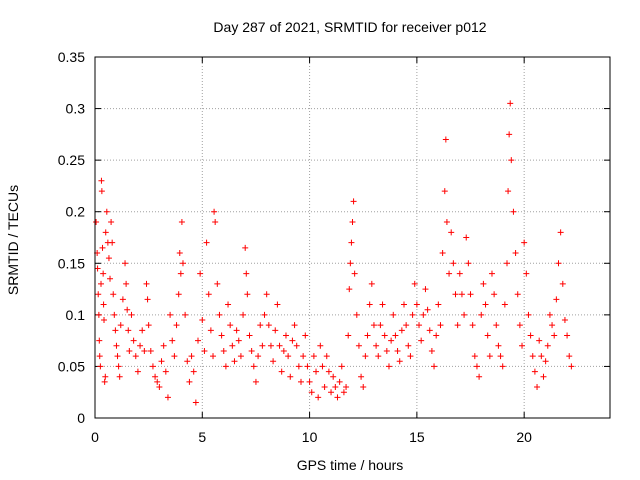 Image resolution: width=640 pixels, height=480 pixels. I want to click on y-tick-label: 0.25, so click(71, 160).